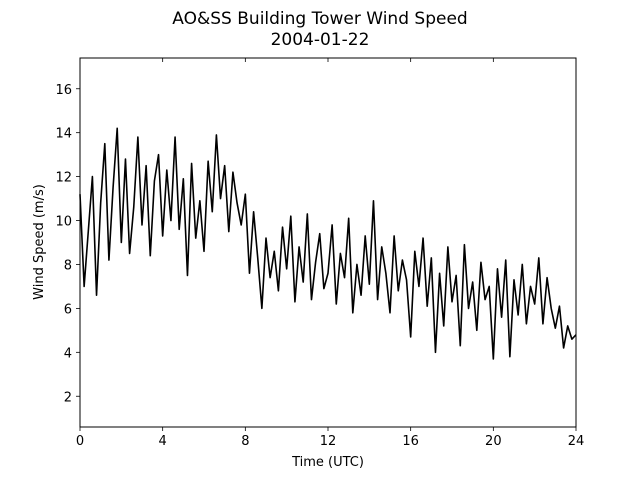  What do you see at coordinates (63, 134) in the screenshot?
I see `y-tick-label: 14` at bounding box center [63, 134].